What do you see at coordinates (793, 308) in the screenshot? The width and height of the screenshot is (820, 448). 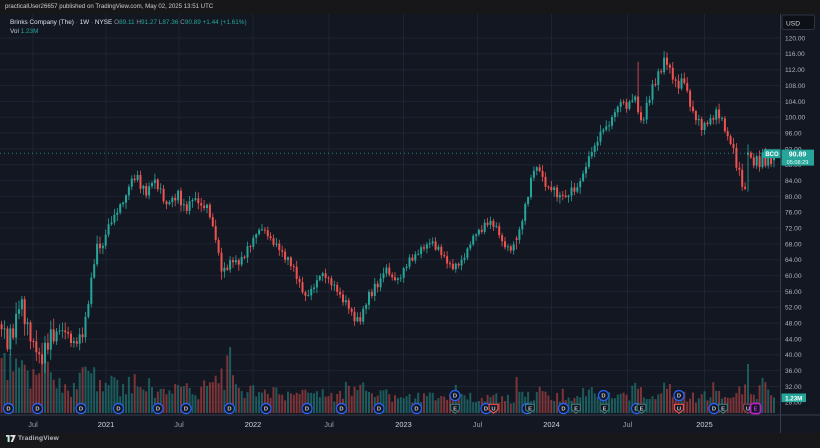 I see `svg-text: 52.00` at bounding box center [793, 308].